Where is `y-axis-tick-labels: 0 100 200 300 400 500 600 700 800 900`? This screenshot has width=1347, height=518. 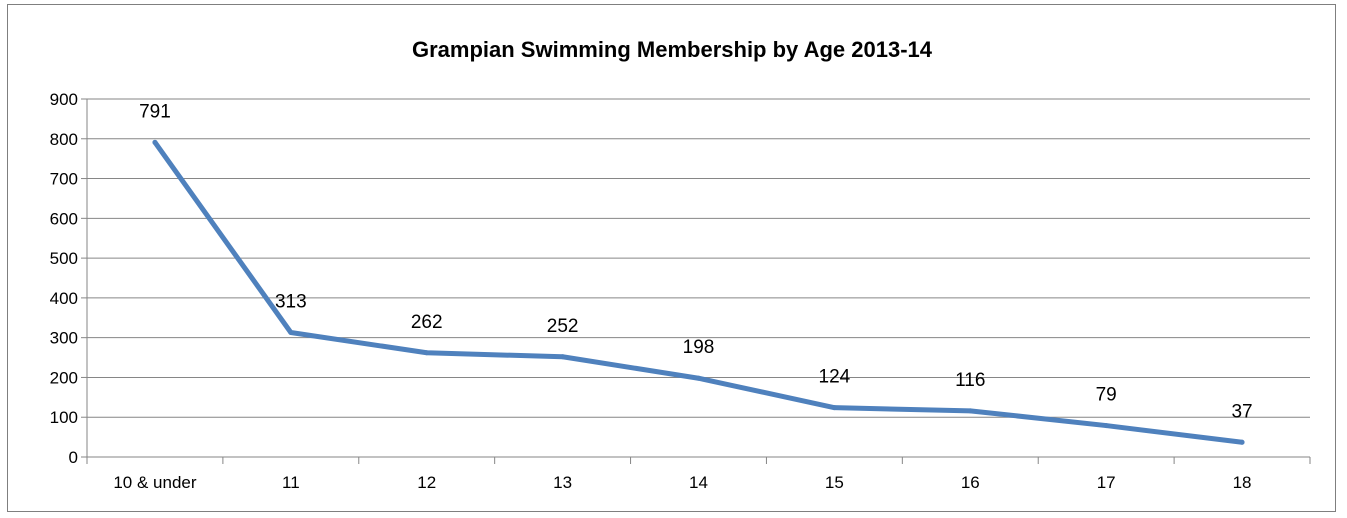 y-axis-tick-labels: 0 100 200 300 400 500 600 700 800 900 is located at coordinates (64, 278).